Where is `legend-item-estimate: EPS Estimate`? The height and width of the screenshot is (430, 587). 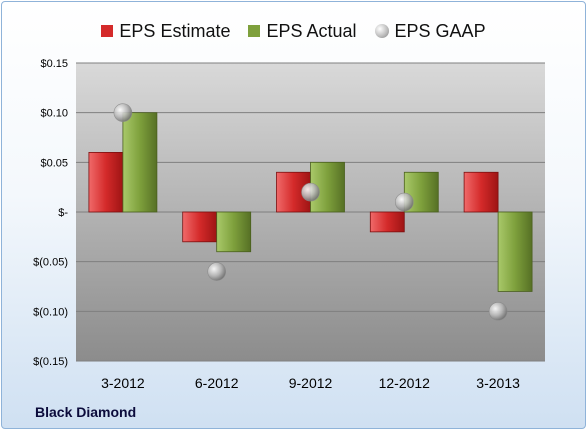 legend-item-estimate: EPS Estimate is located at coordinates (165, 31).